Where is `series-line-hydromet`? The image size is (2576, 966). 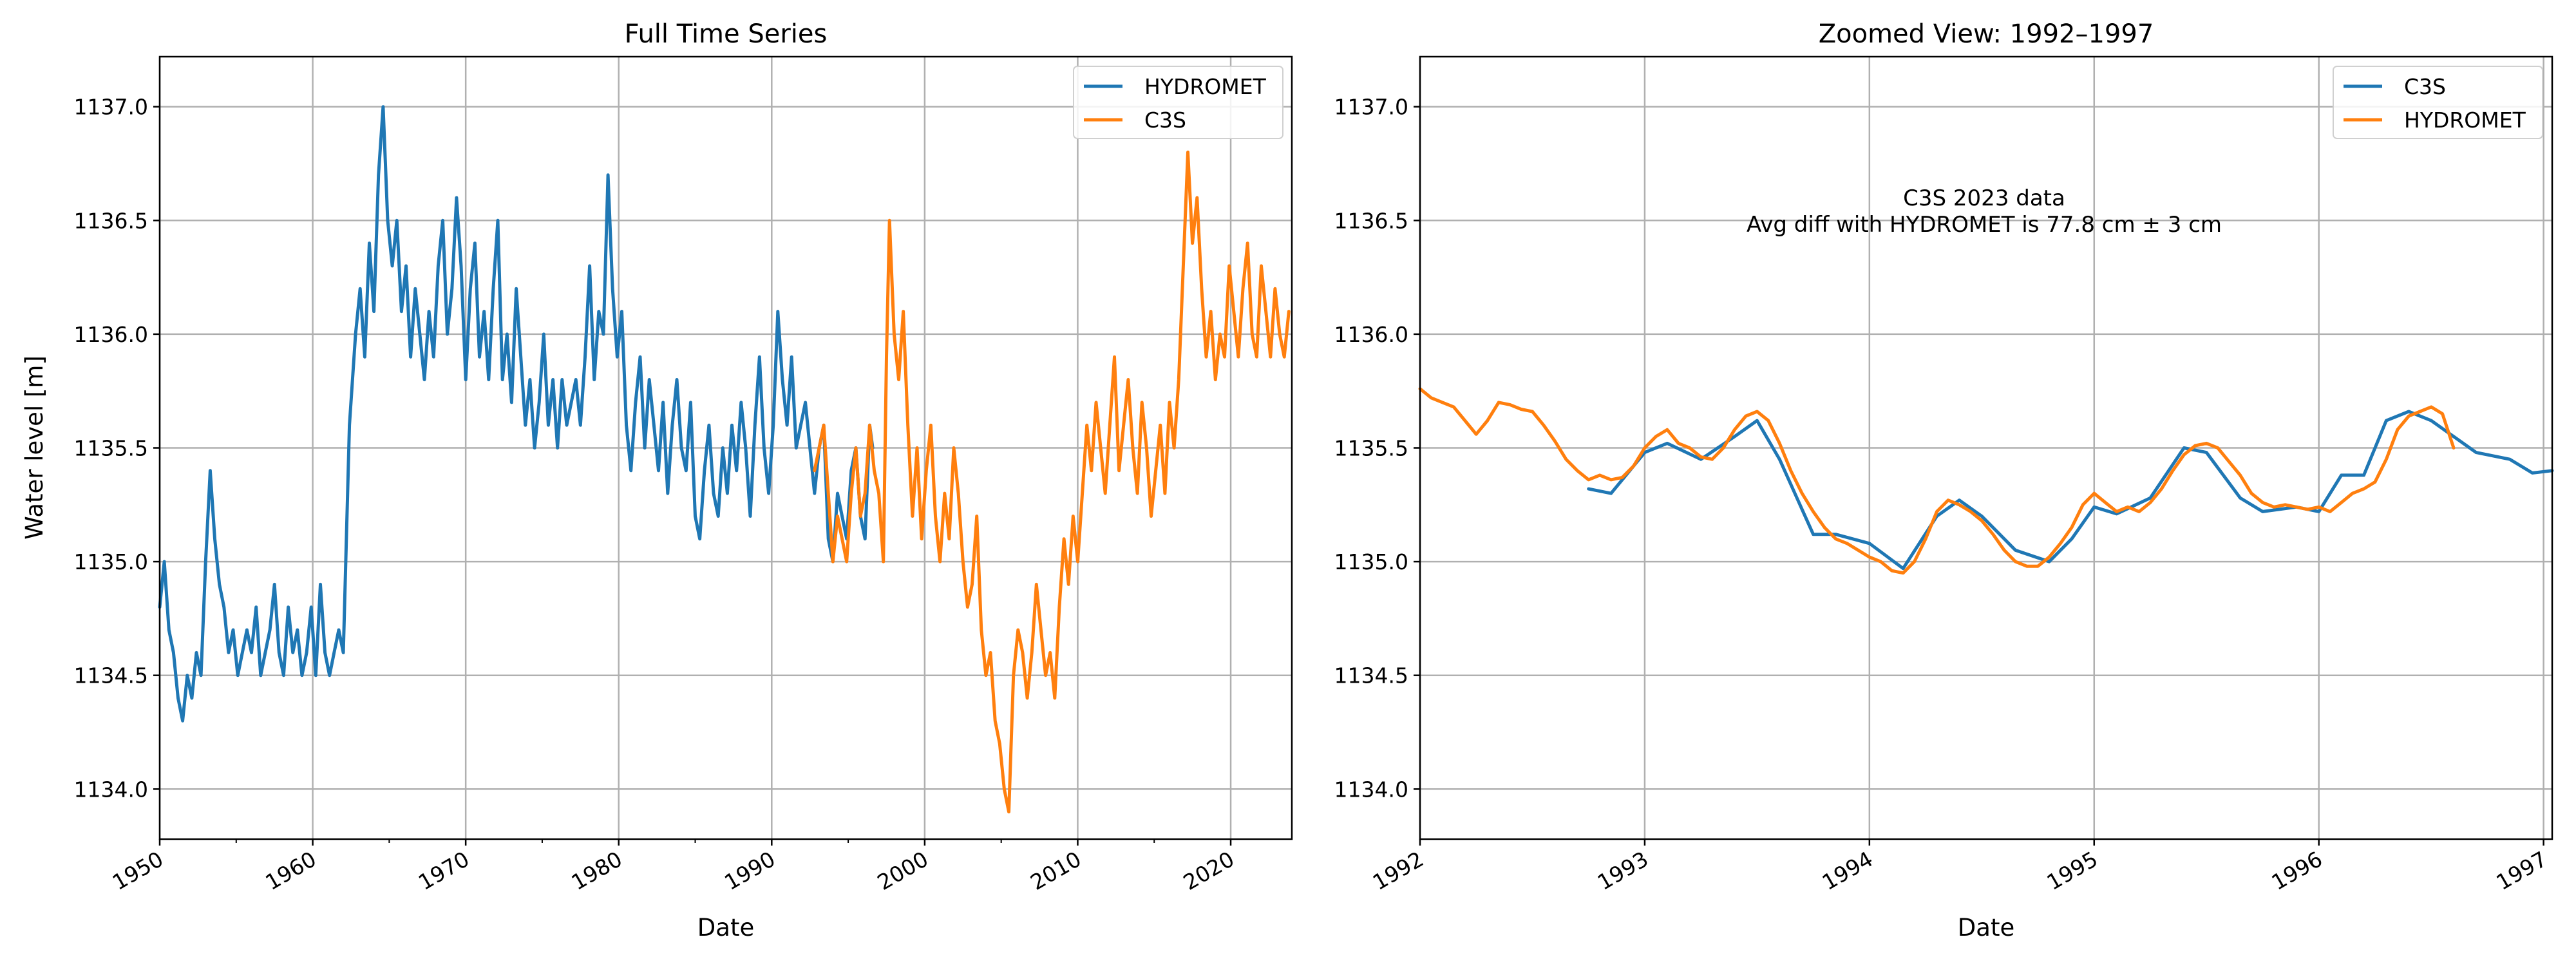 series-line-hydromet is located at coordinates (1937, 481).